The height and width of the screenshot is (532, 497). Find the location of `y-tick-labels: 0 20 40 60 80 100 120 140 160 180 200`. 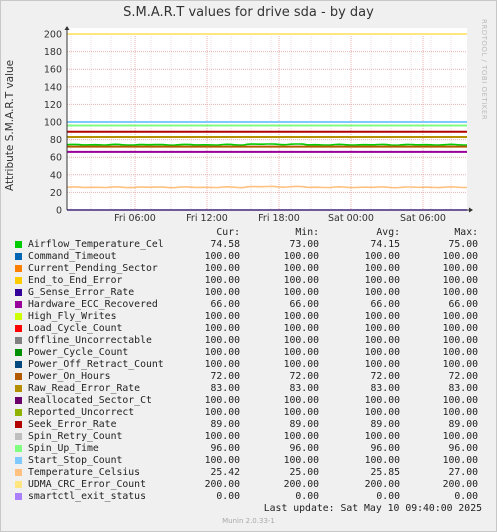

y-tick-labels: 0 20 40 60 80 100 120 140 160 180 200 is located at coordinates (53, 123).